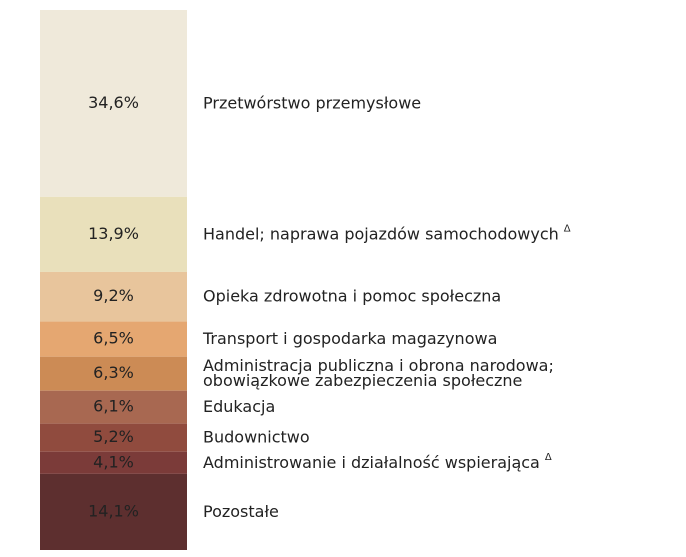  I want to click on category-label: obowiązkowe zabezpieczenia społeczne, so click(362, 380).